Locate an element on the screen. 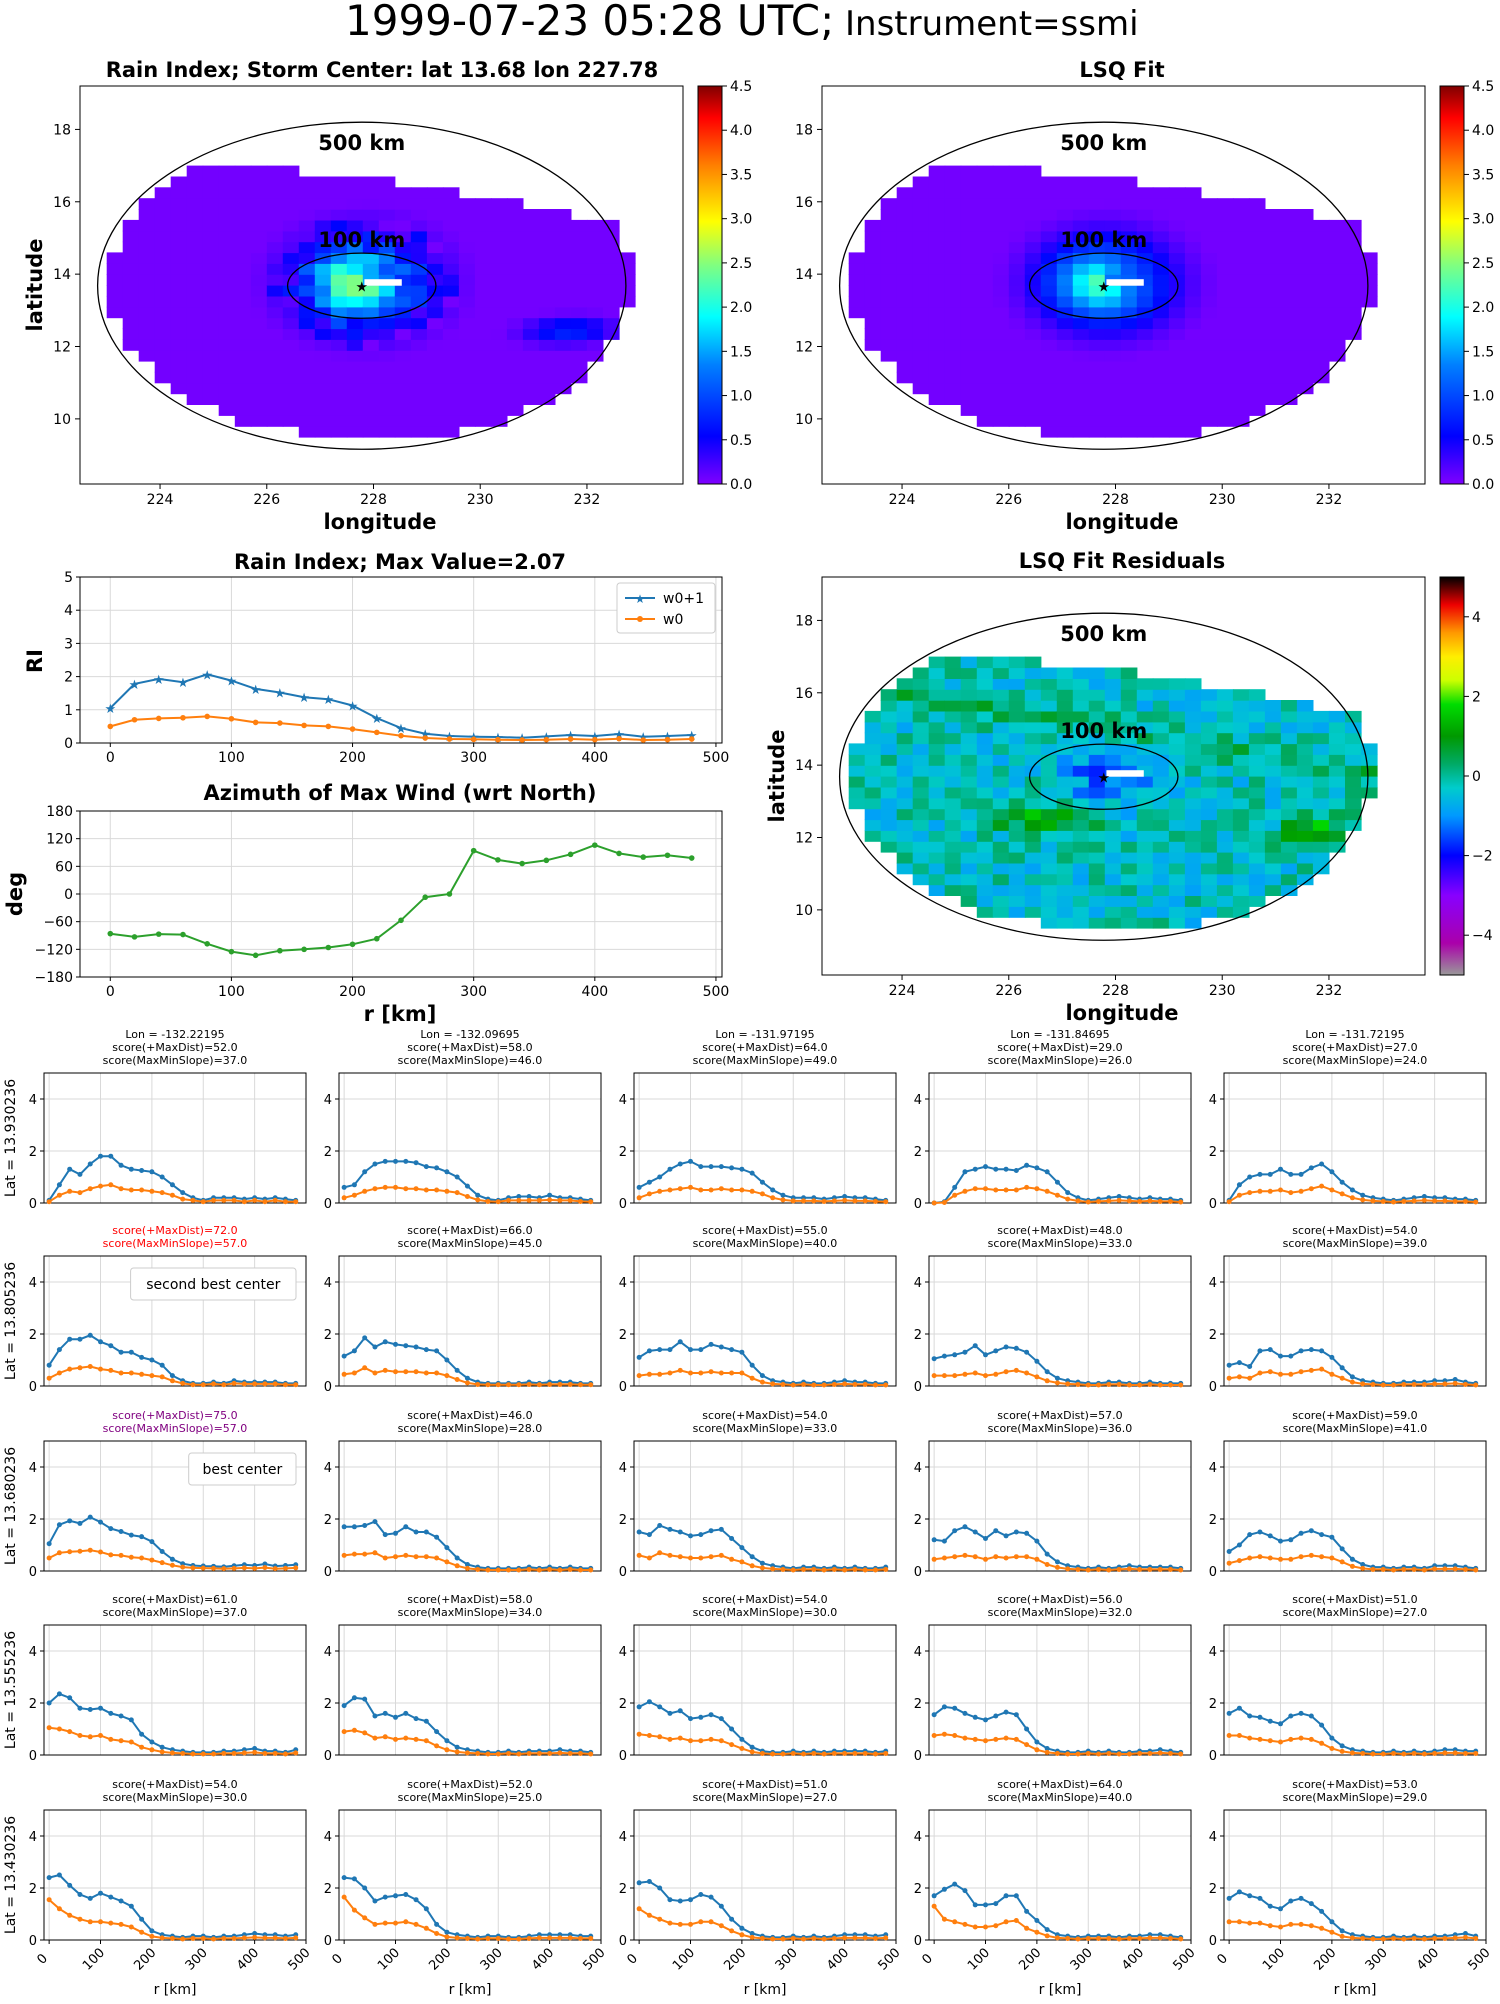  series-line is located at coordinates (1352, 1549).